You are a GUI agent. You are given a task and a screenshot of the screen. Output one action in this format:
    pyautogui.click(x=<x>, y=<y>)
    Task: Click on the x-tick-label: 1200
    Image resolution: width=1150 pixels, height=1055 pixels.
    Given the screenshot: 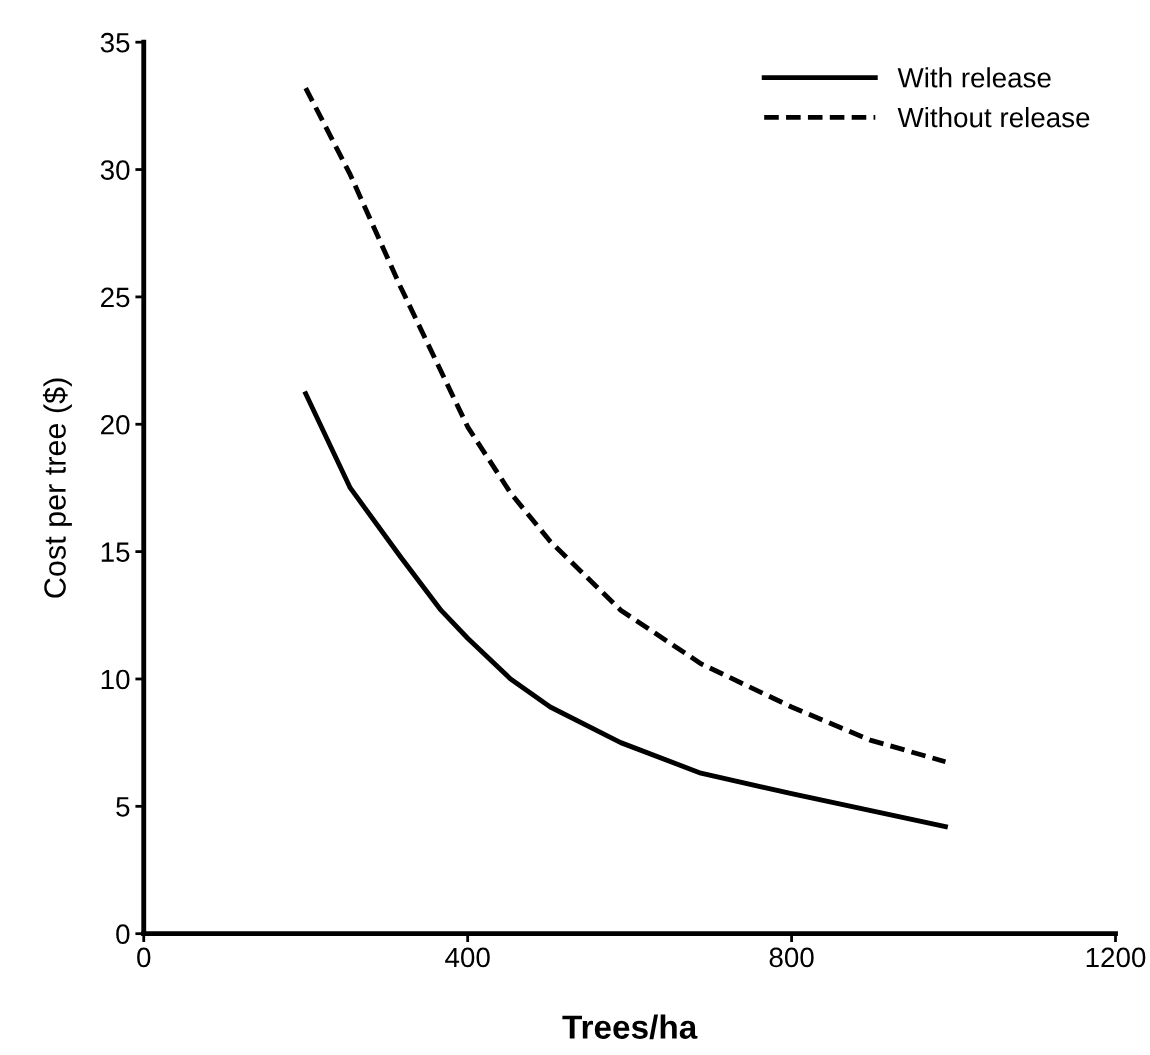 What is the action you would take?
    pyautogui.click(x=1116, y=957)
    